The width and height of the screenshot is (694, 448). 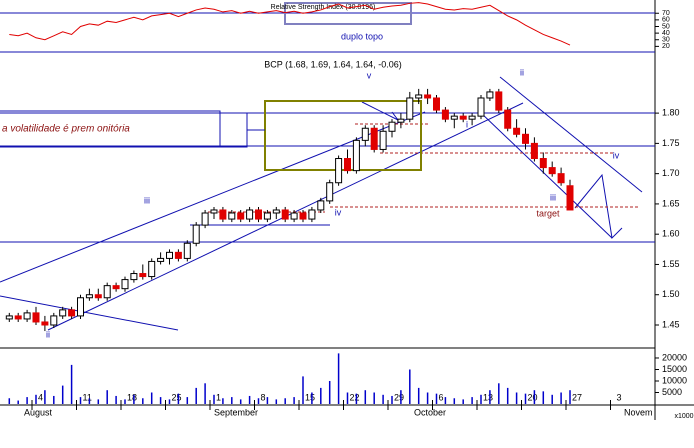 I want to click on y-tick-label: 40, so click(x=666, y=33).